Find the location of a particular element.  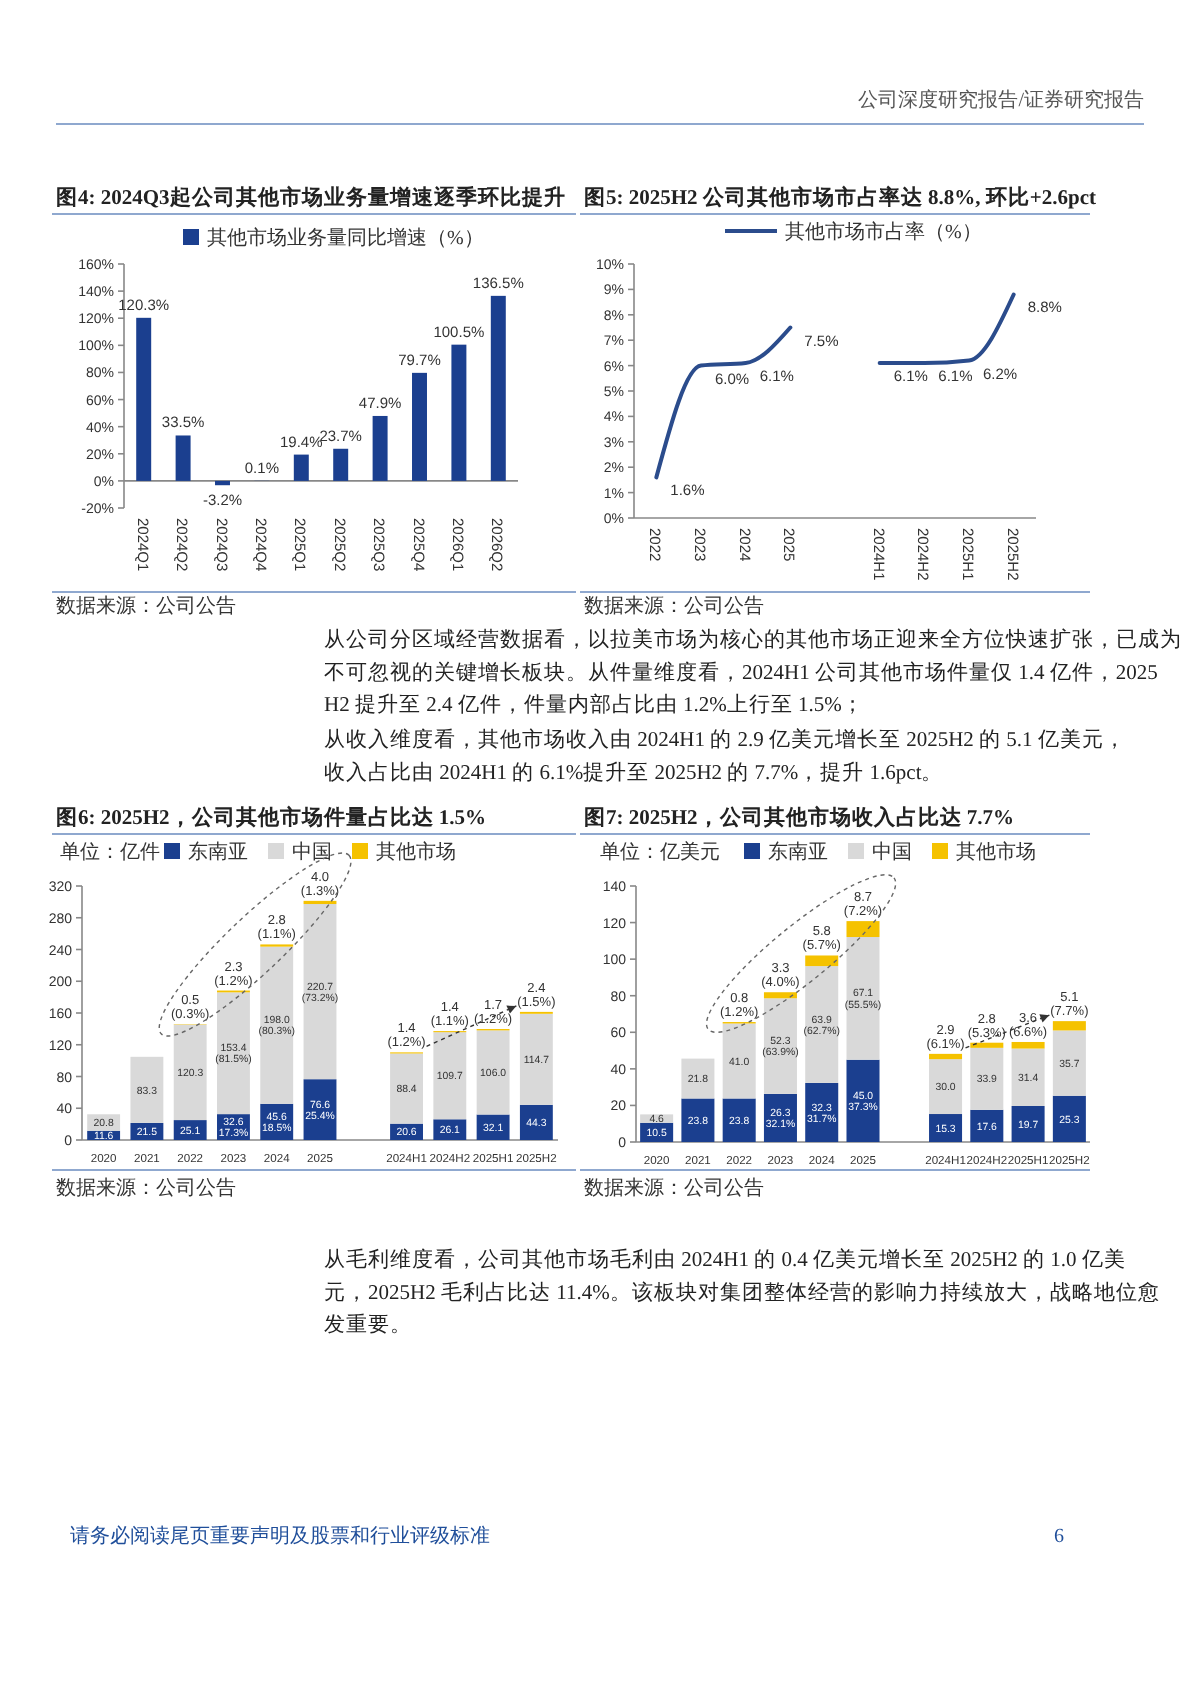

chart-title: 图4: 2024Q3起公司其他市场业务量增速逐季环比提升 is located at coordinates (311, 197).